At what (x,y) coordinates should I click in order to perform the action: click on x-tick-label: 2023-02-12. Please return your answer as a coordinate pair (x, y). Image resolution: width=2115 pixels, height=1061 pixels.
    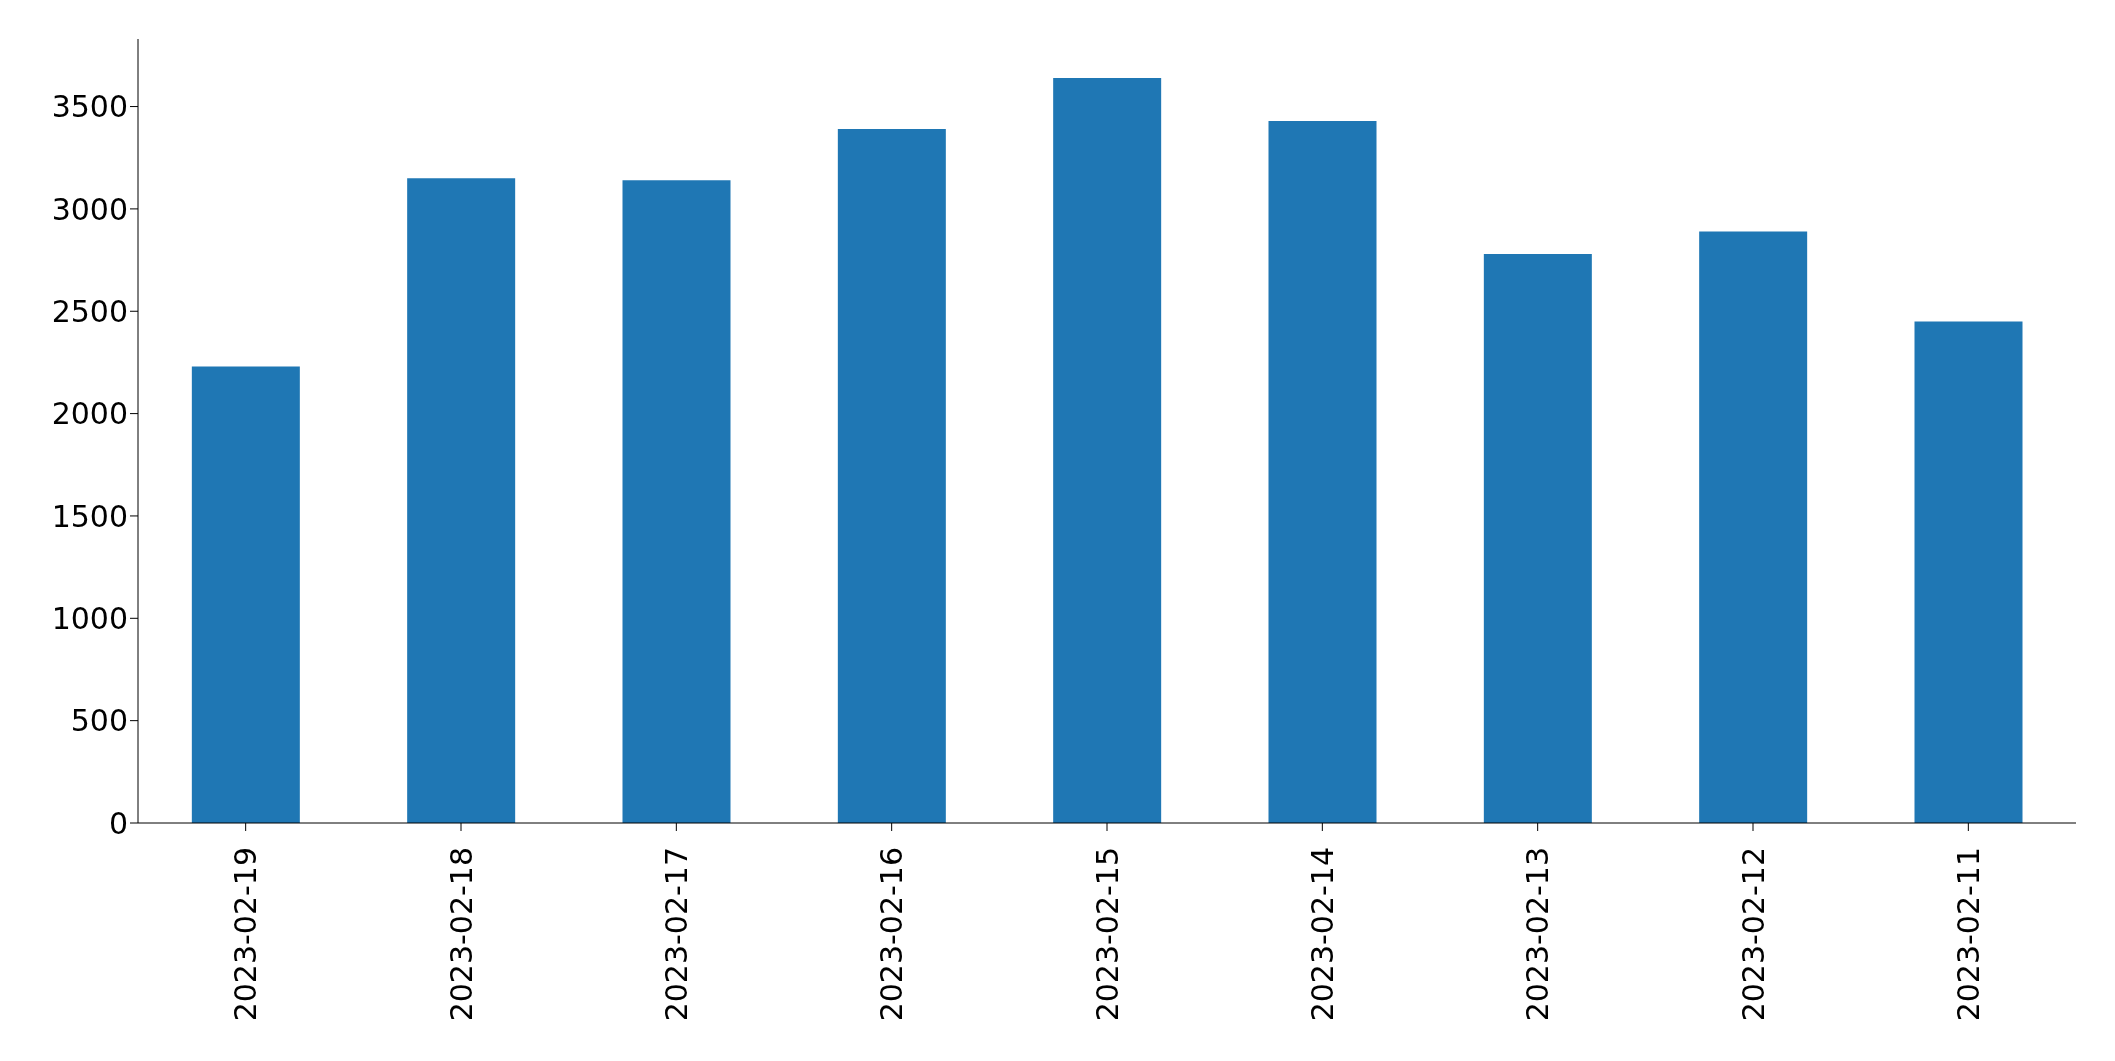
    Looking at the image, I should click on (1753, 934).